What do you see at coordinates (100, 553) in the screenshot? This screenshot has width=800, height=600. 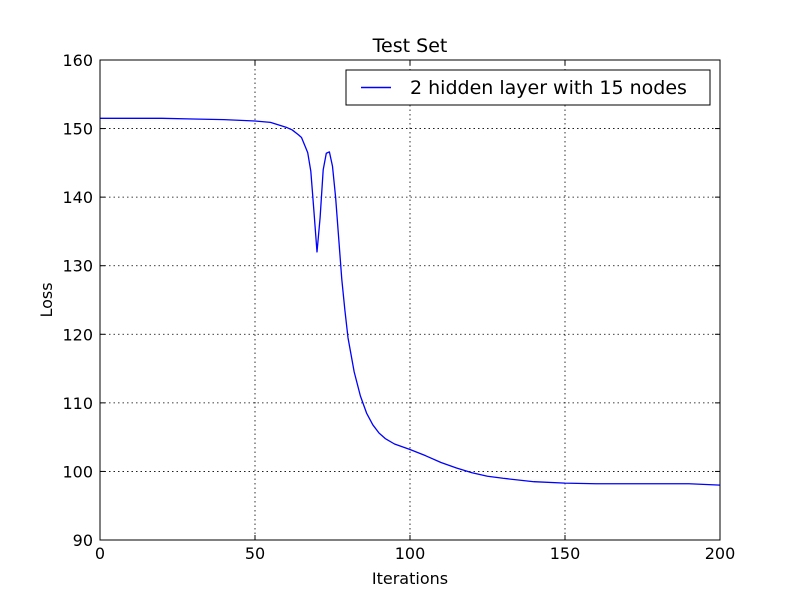 I see `x-tick-label: 0` at bounding box center [100, 553].